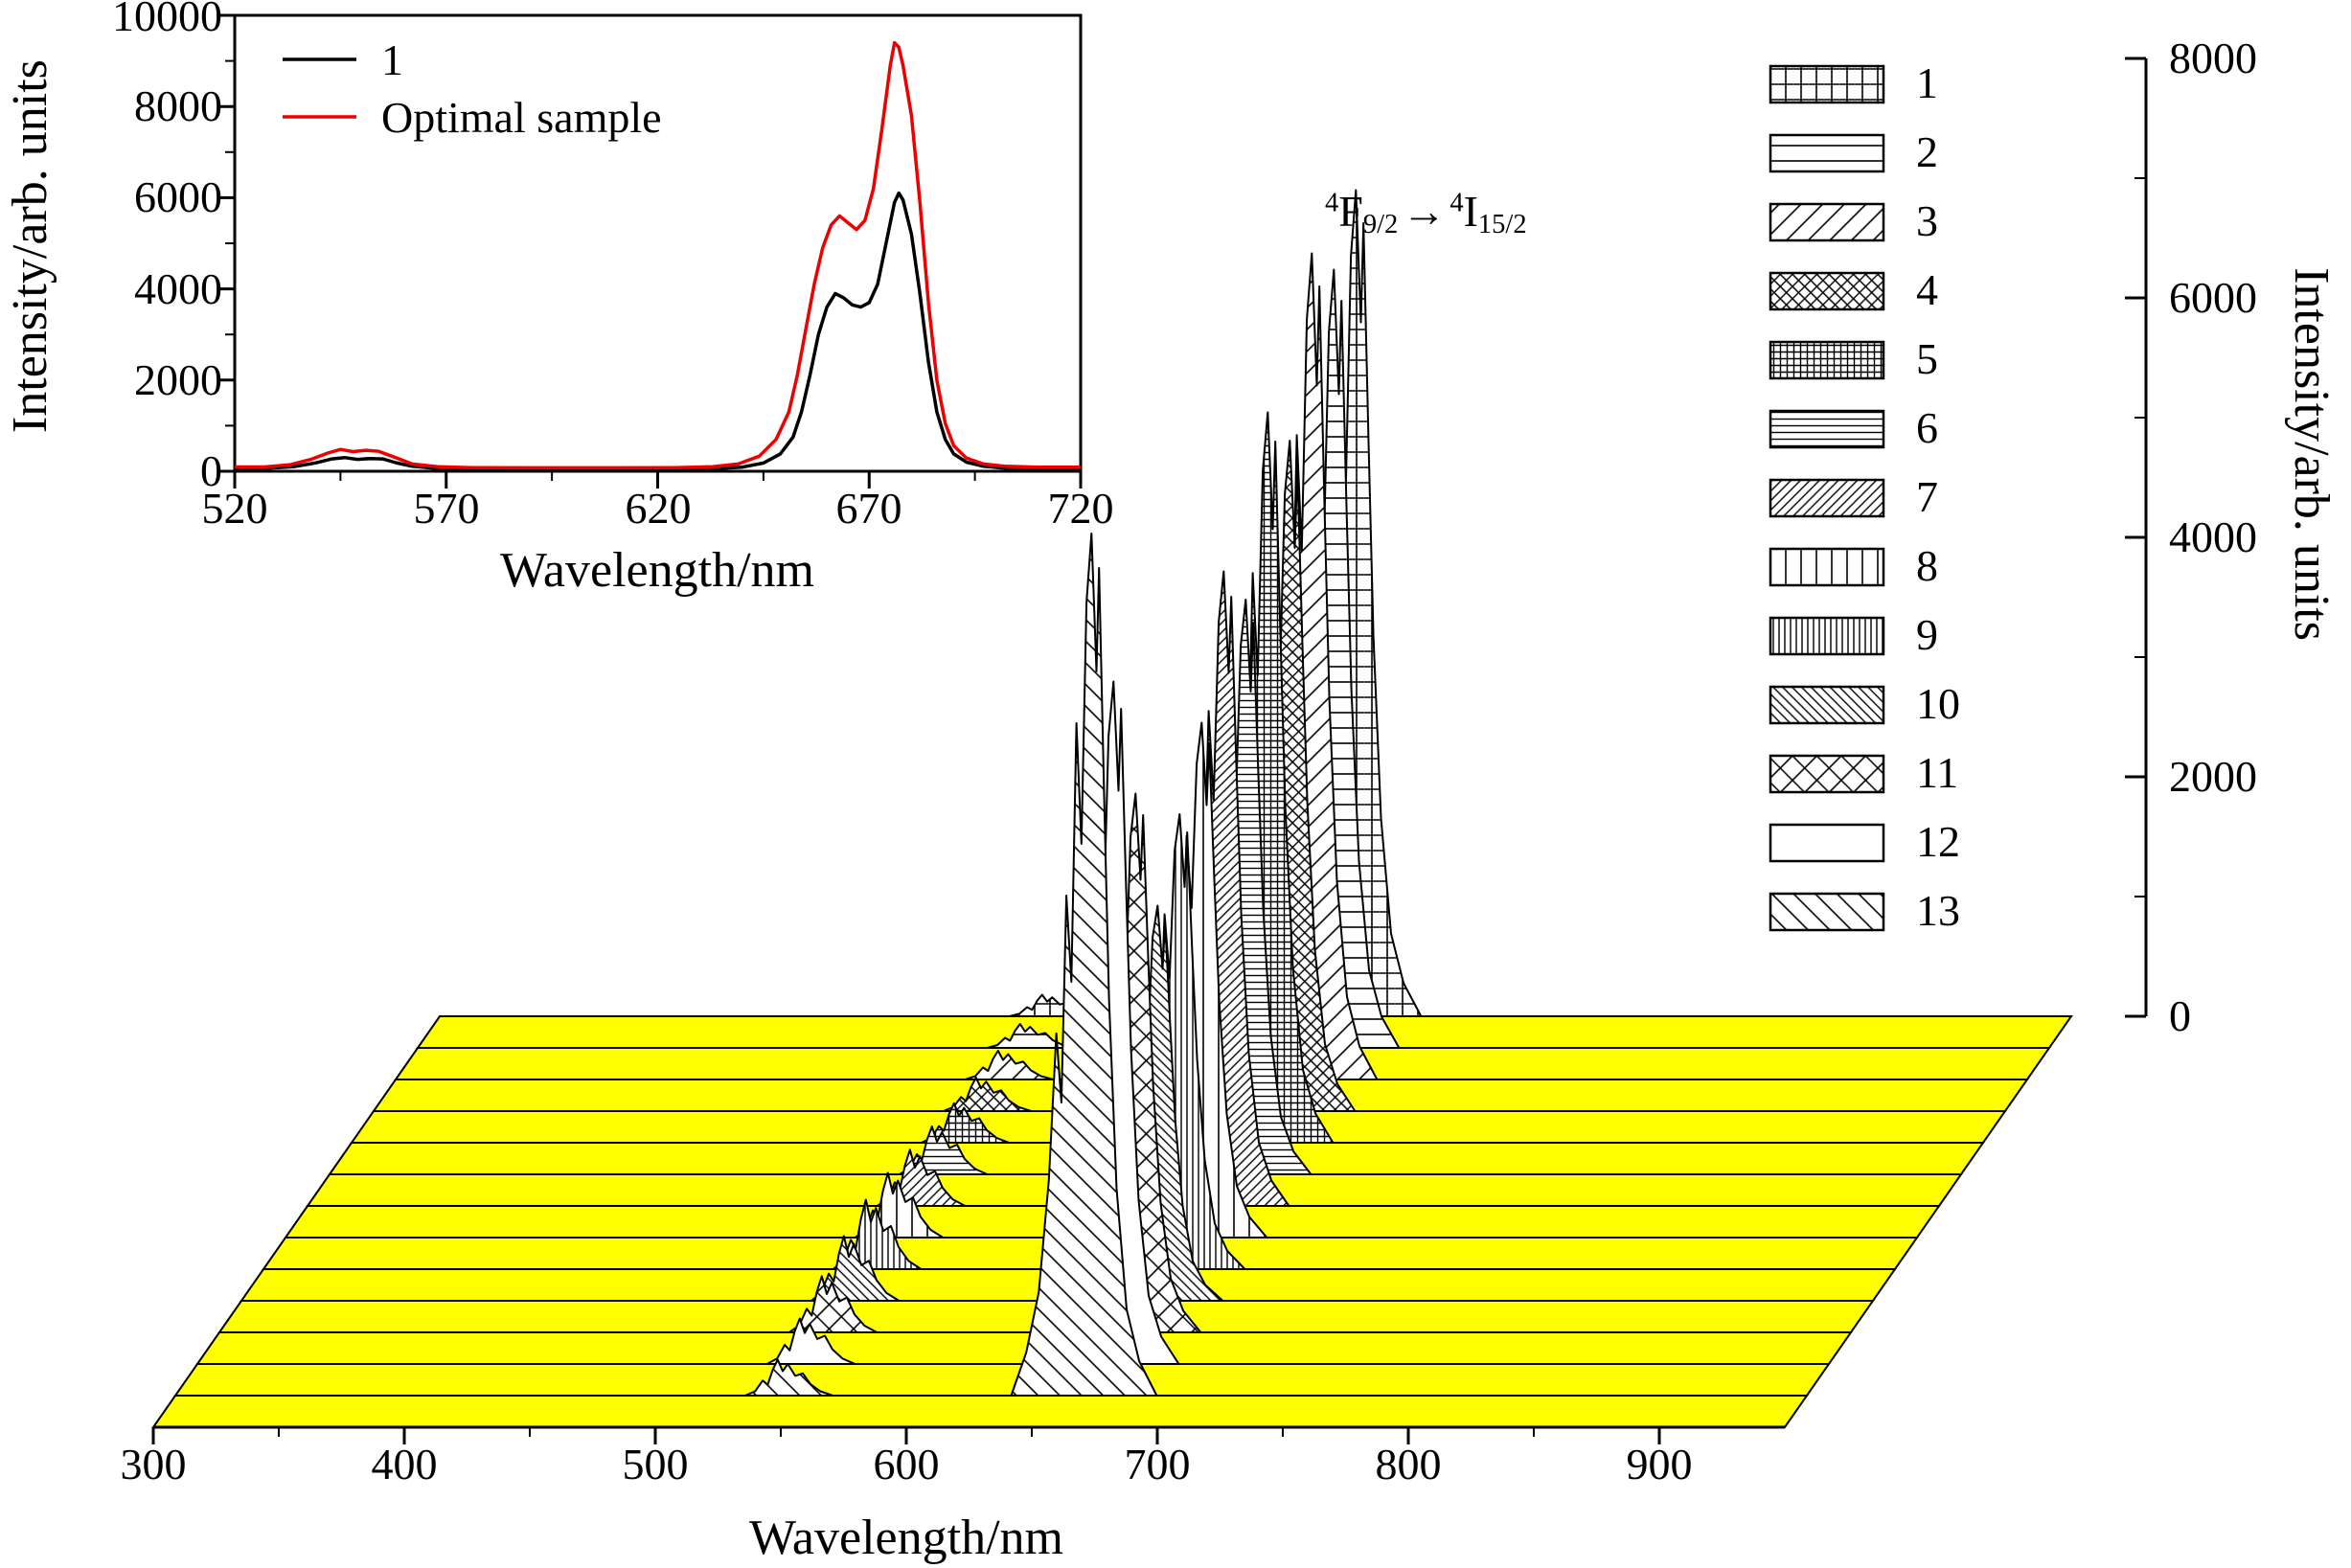  Describe the element at coordinates (655, 1464) in the screenshot. I see `main-x-tick-500: 500` at that location.